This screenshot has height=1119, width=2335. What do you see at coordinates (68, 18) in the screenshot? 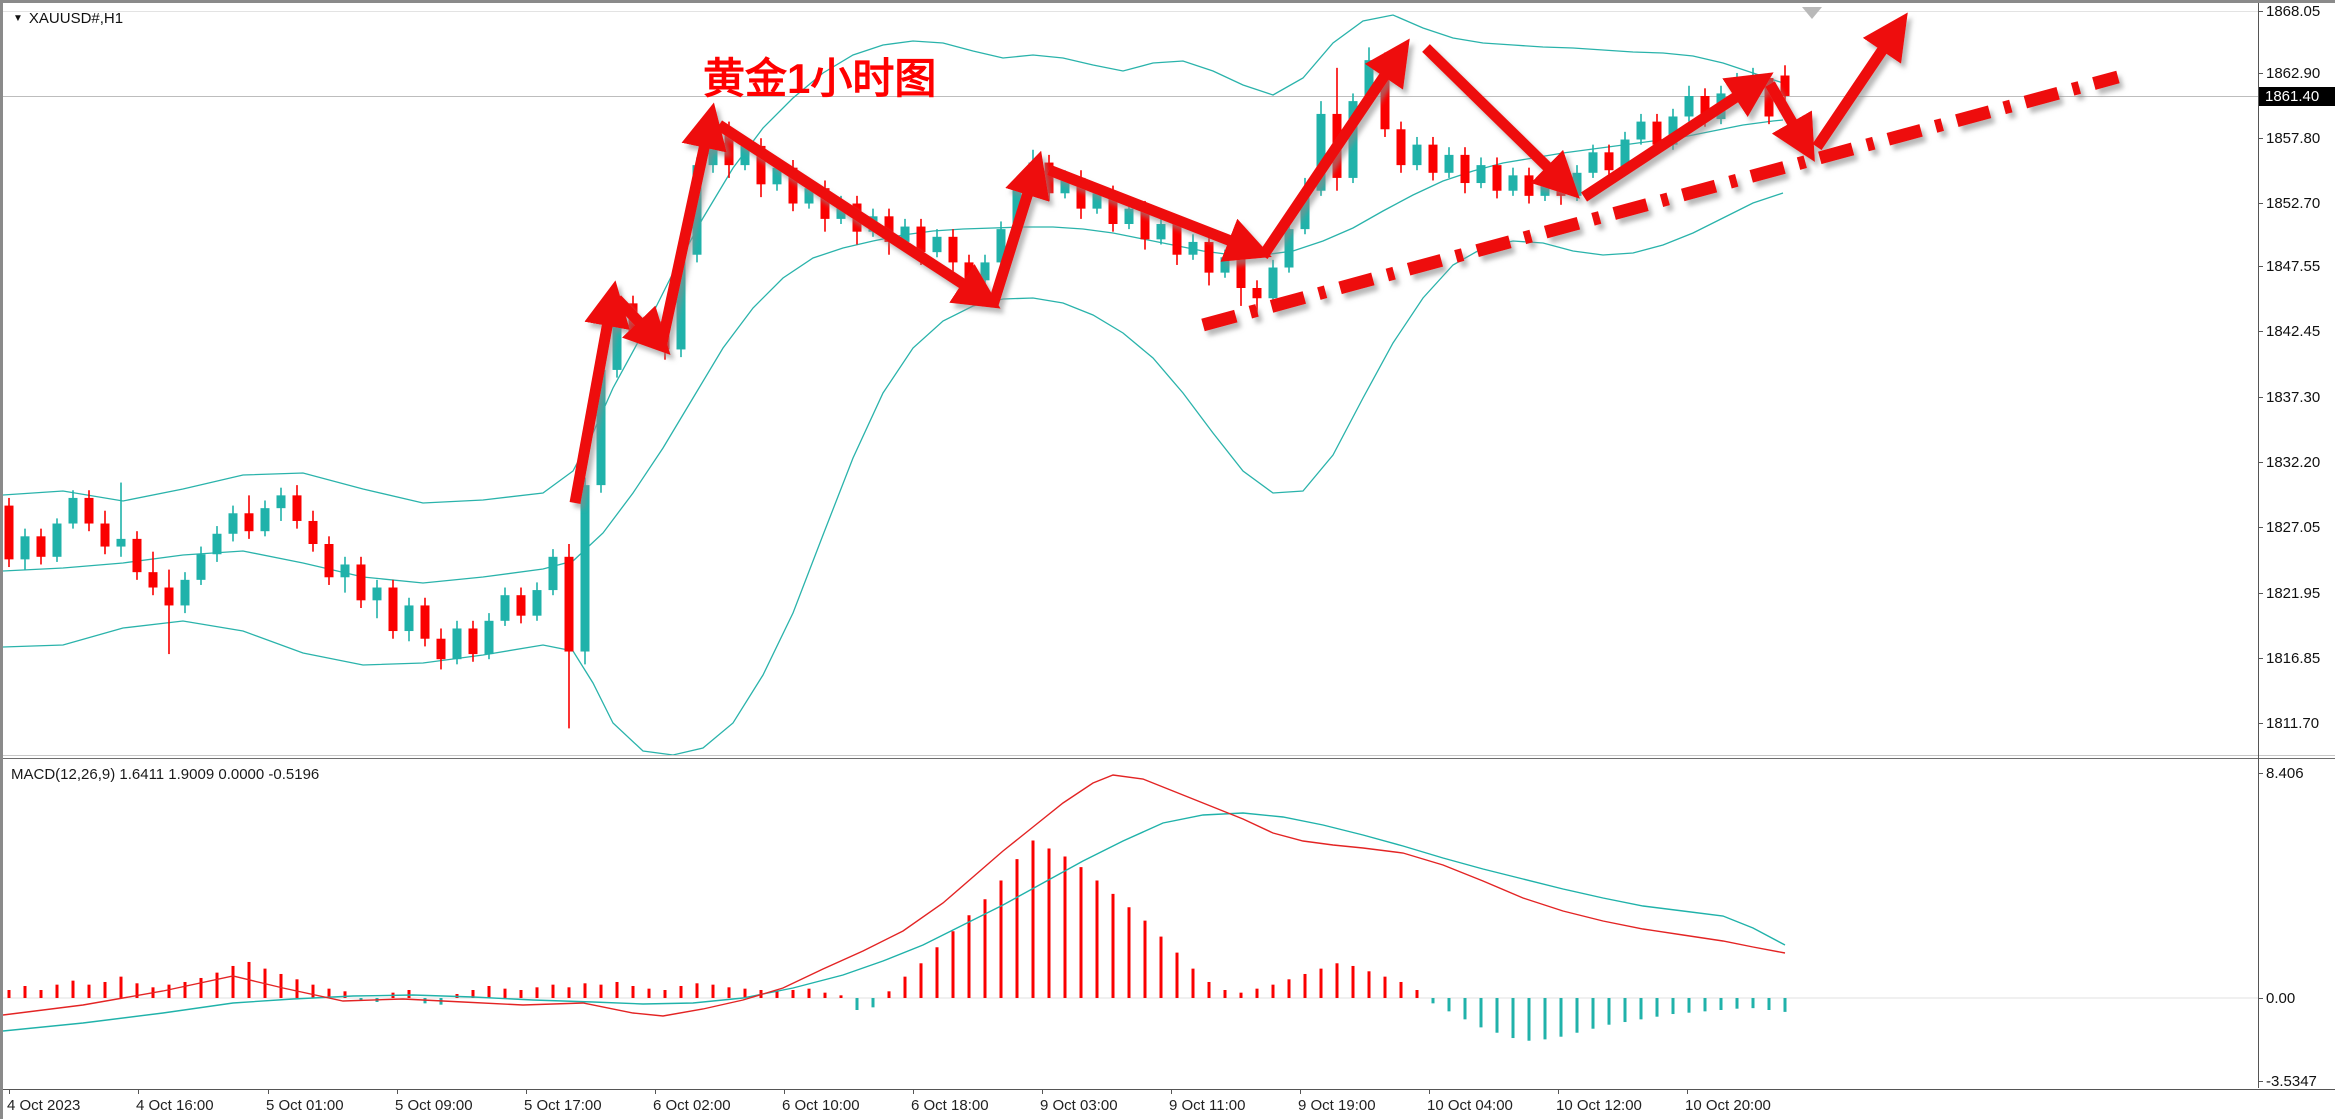
I see `symbol-timeframe-label: ▼ XAUUSD#,H1` at bounding box center [68, 18].